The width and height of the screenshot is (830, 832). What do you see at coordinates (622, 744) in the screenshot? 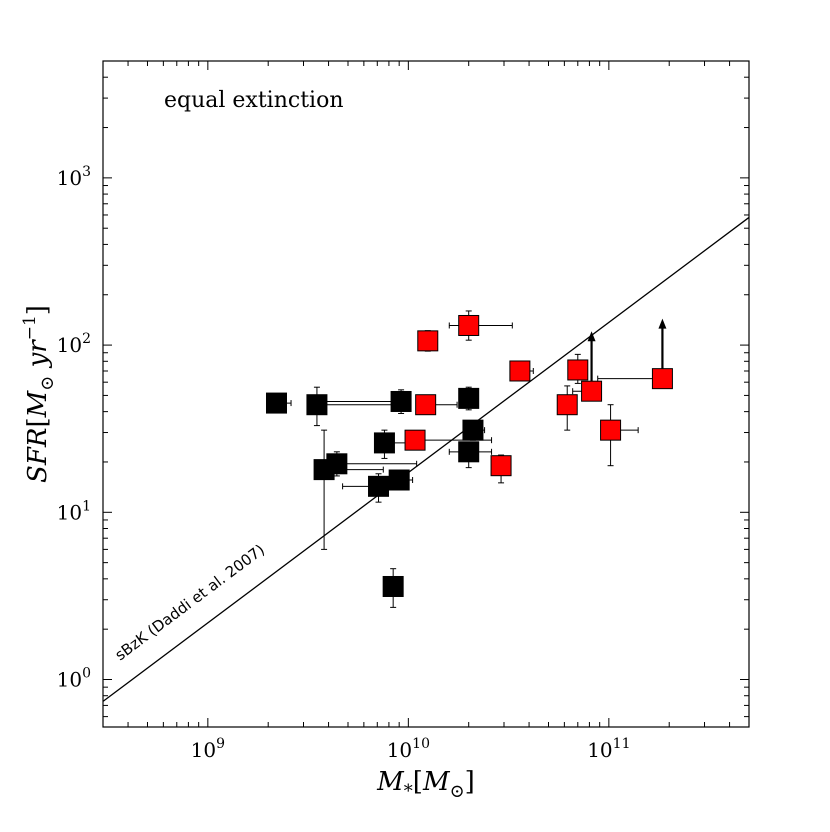
I see `x-tick-exp: 11` at bounding box center [622, 744].